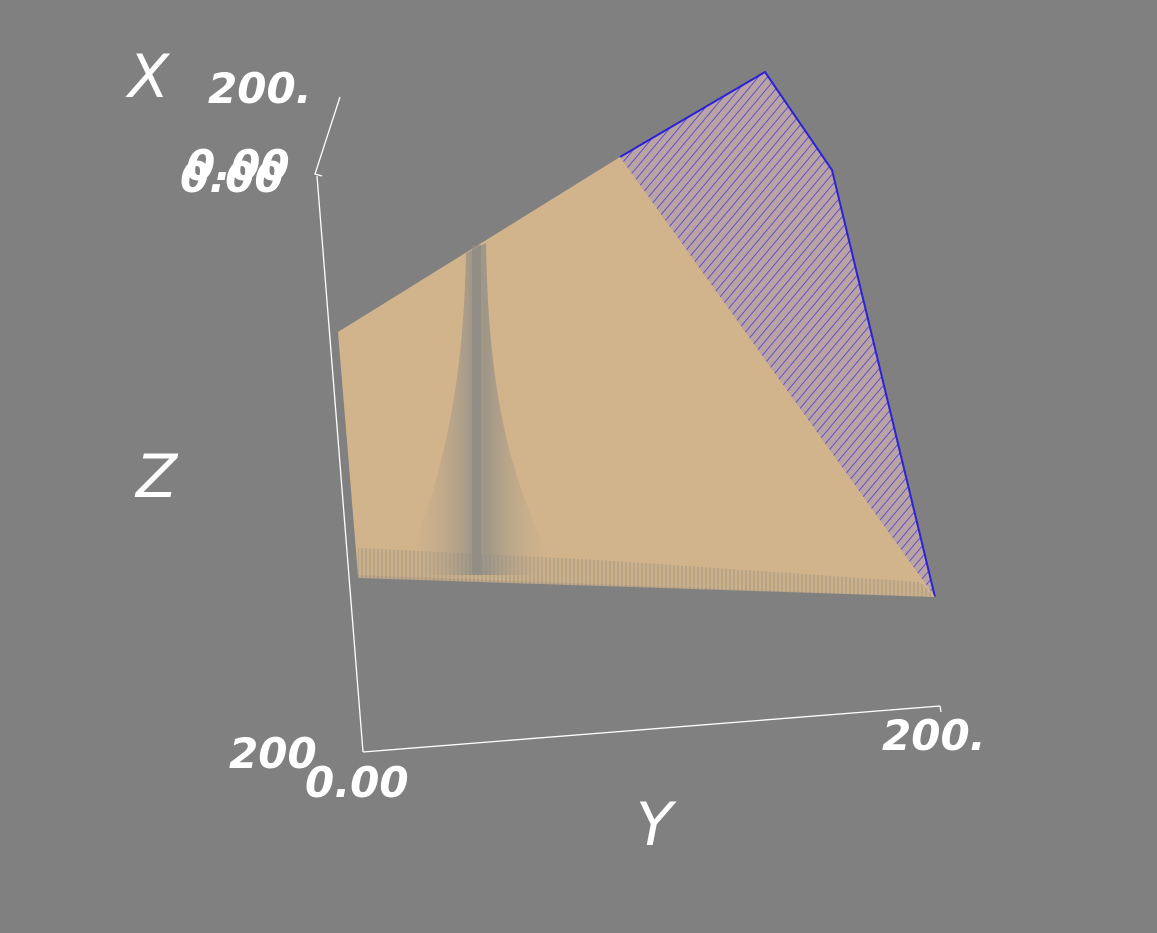 This screenshot has height=933, width=1157. I want to click on x-axis-title: X, so click(148, 77).